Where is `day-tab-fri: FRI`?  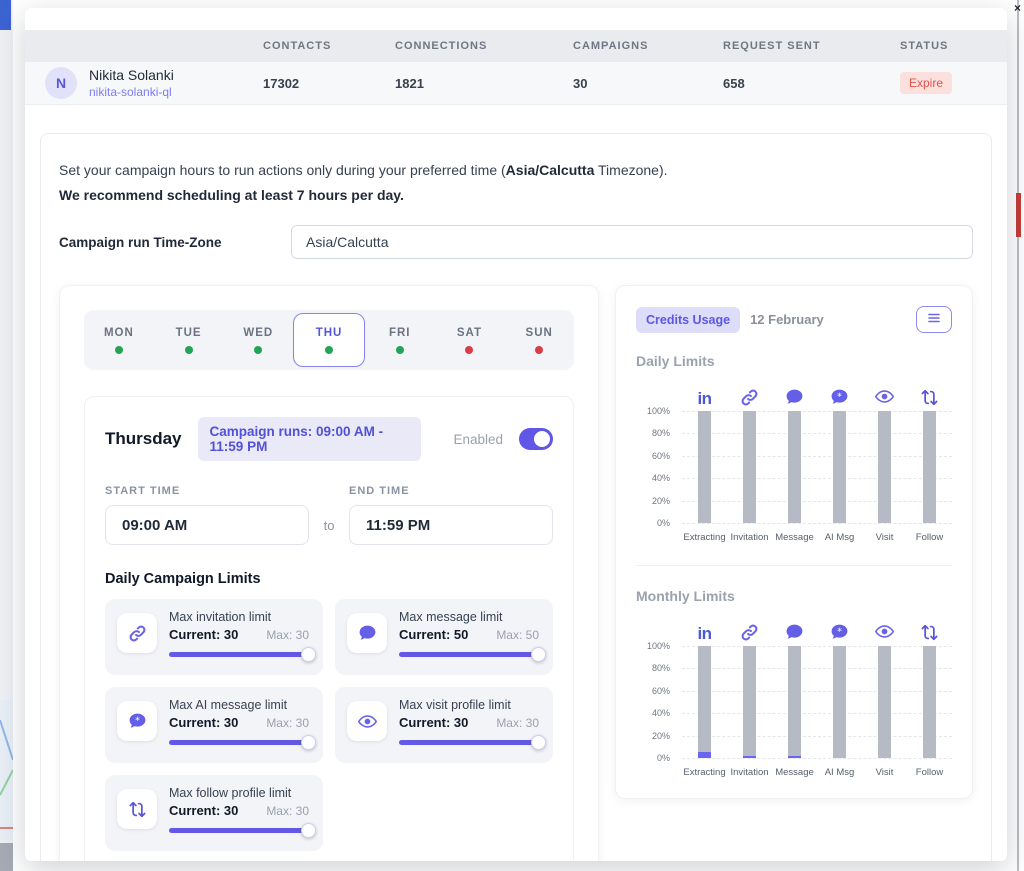 day-tab-fri: FRI is located at coordinates (400, 340).